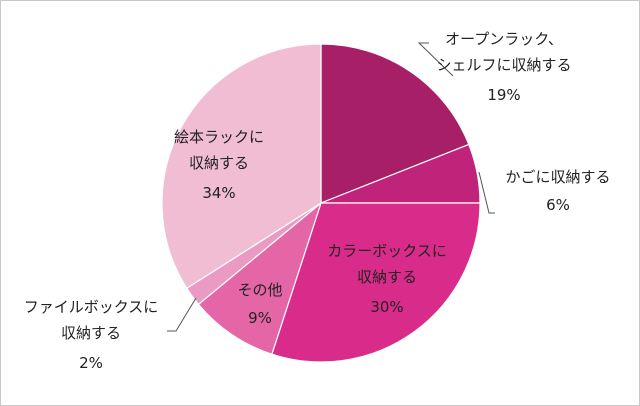  I want to click on data-label-3: 30%, so click(386, 307).